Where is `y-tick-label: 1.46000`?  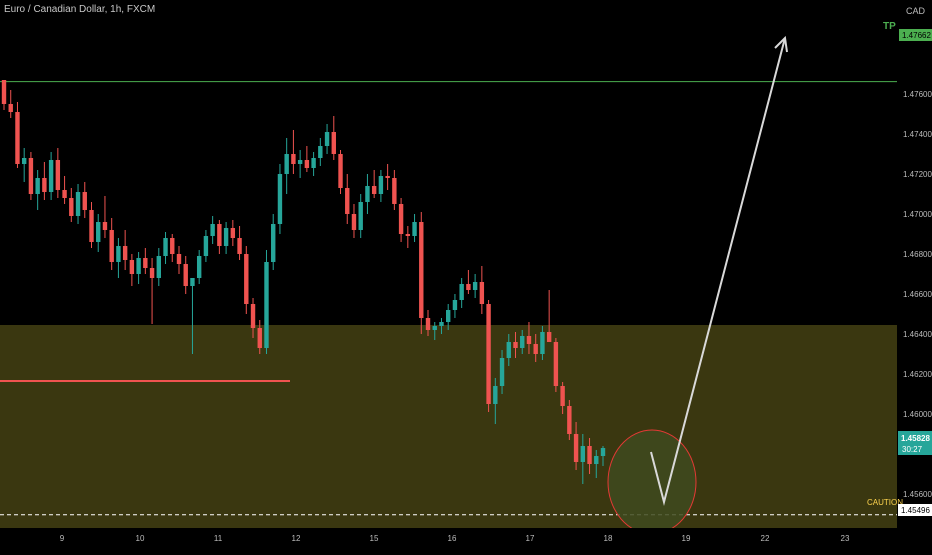 y-tick-label: 1.46000 is located at coordinates (917, 414).